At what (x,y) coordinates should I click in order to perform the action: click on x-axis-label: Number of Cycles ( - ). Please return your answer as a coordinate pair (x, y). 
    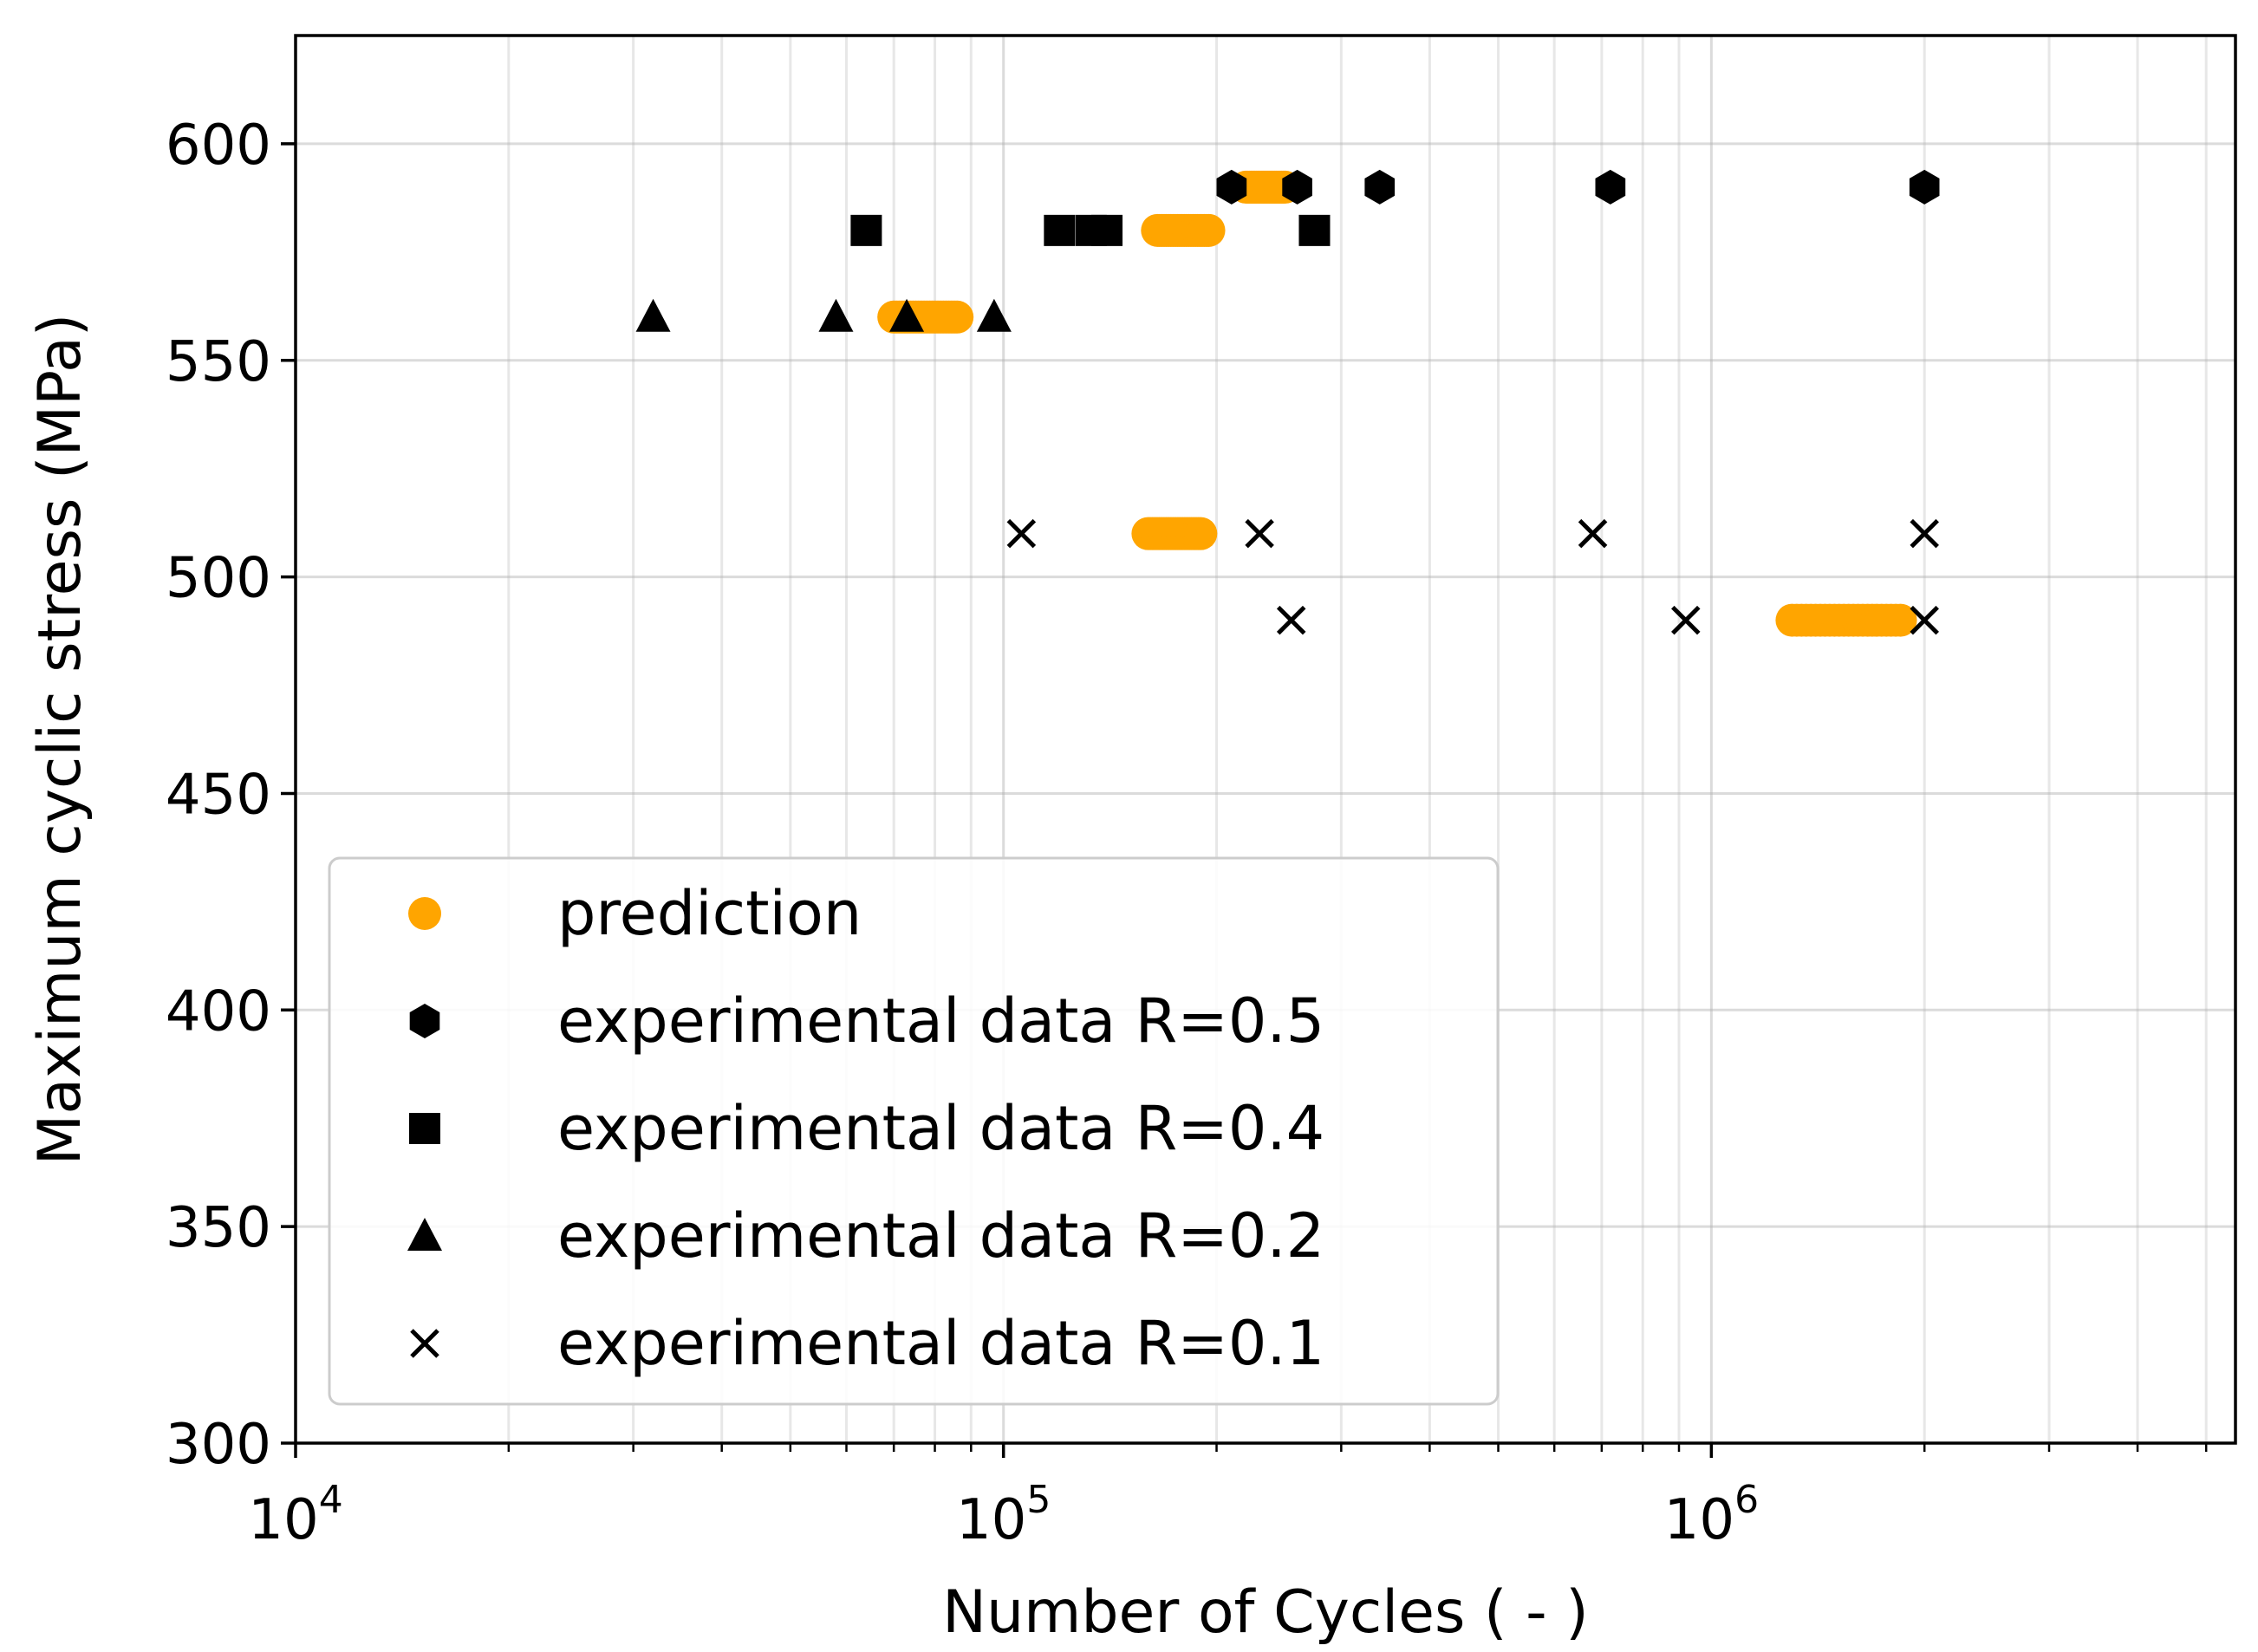
    Looking at the image, I should click on (1265, 1612).